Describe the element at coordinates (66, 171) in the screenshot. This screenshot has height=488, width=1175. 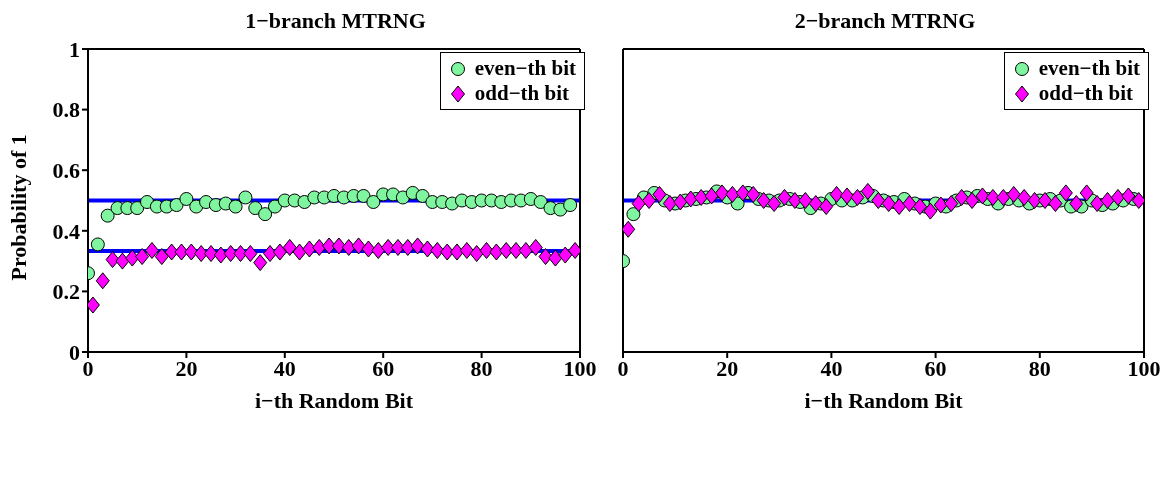
I see `y-tick-label: 0.6` at that location.